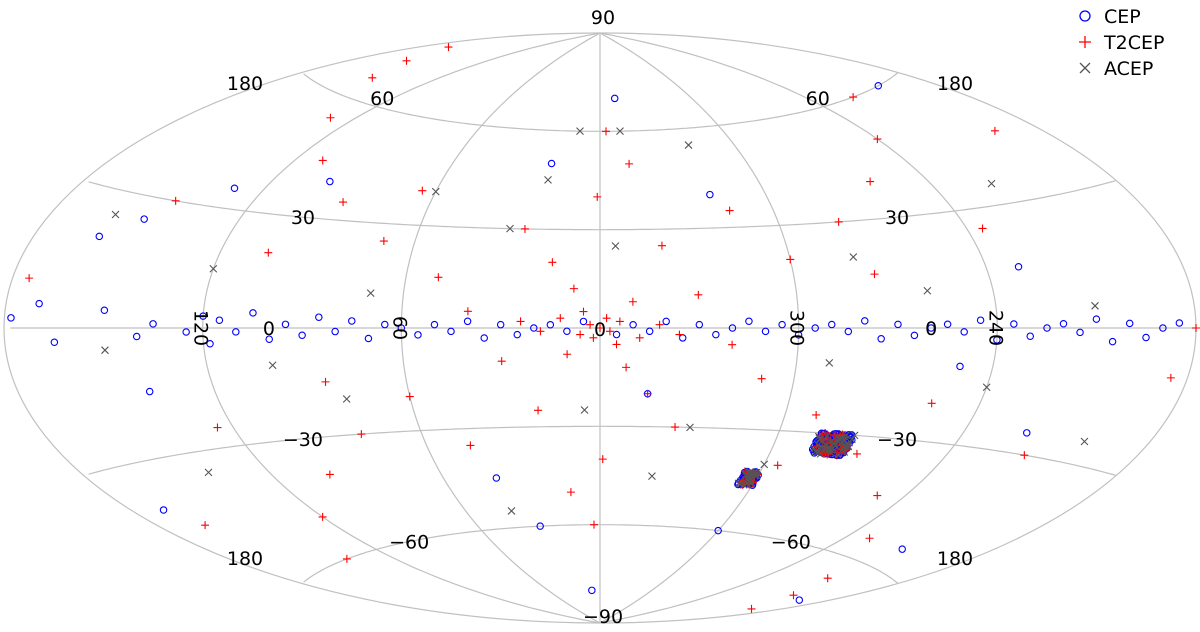 Image resolution: width=1200 pixels, height=632 pixels. What do you see at coordinates (1085, 16) in the screenshot?
I see `legend-cep-marker` at bounding box center [1085, 16].